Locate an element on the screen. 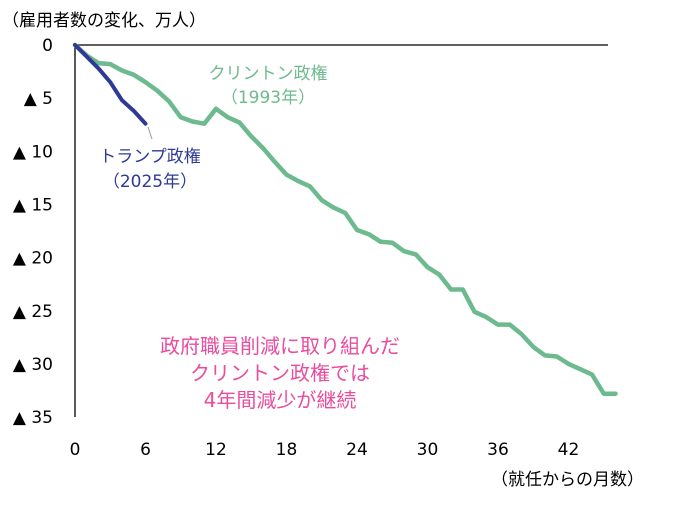 The width and height of the screenshot is (691, 507). clinton-series-year: （1993年） is located at coordinates (268, 98).